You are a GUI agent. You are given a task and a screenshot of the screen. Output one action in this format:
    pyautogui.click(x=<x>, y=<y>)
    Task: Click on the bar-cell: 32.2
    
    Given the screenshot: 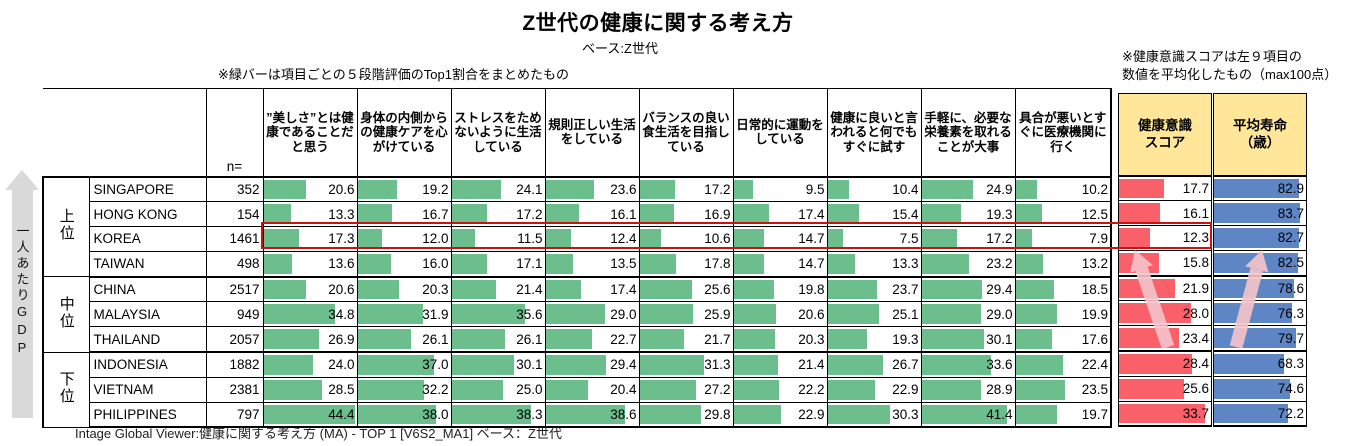 What is the action you would take?
    pyautogui.click(x=404, y=389)
    